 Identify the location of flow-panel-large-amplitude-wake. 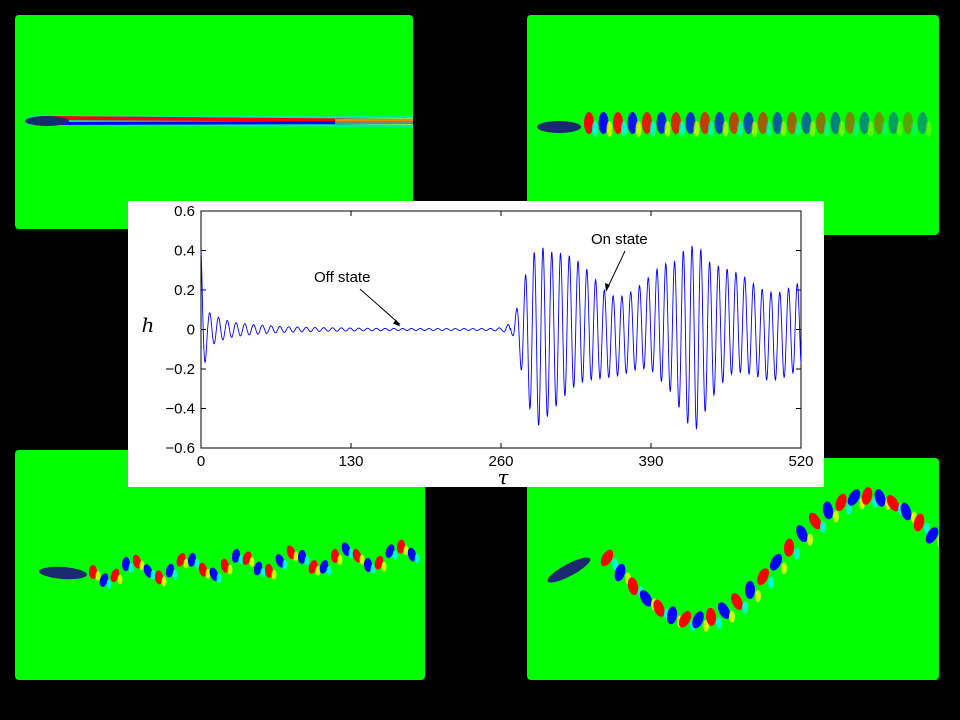
(733, 569).